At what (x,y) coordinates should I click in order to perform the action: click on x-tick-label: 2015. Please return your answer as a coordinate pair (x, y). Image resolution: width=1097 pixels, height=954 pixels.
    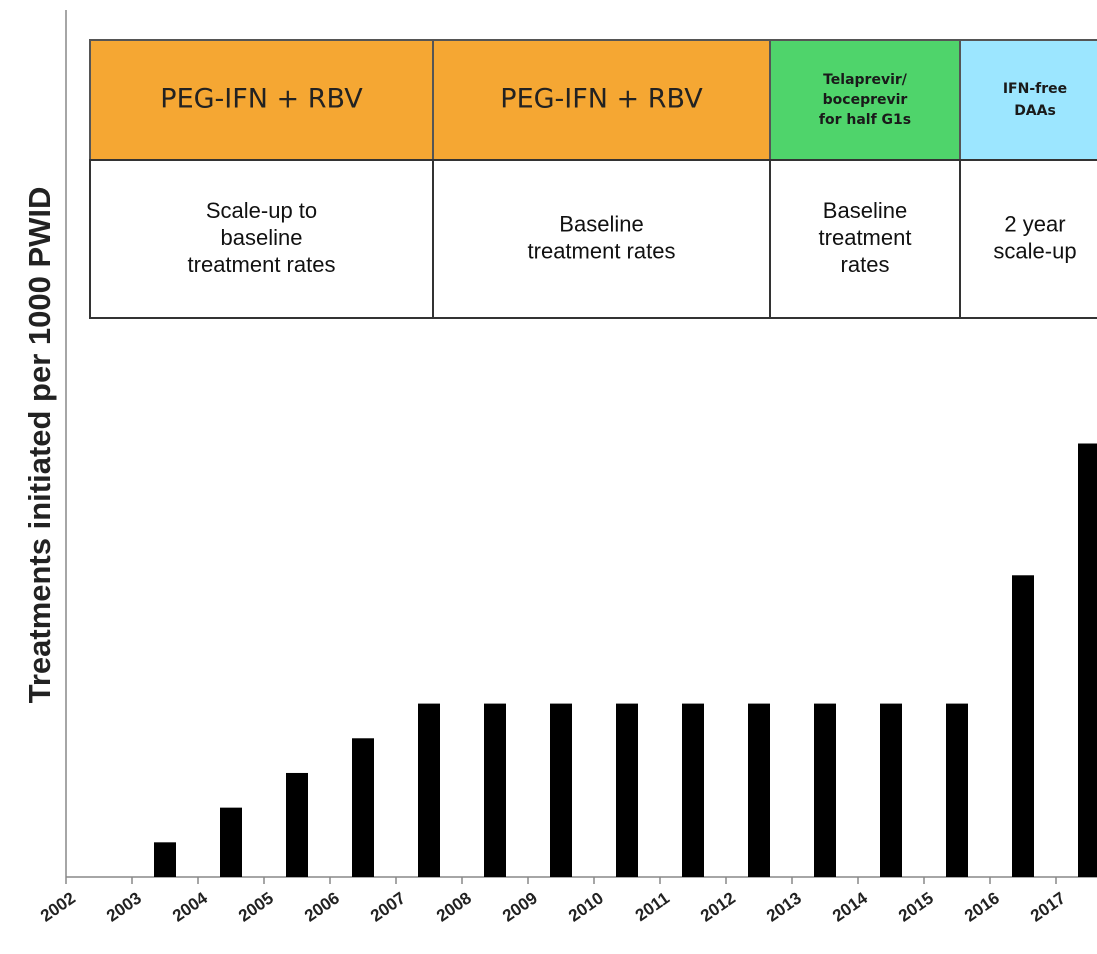
    Looking at the image, I should click on (916, 906).